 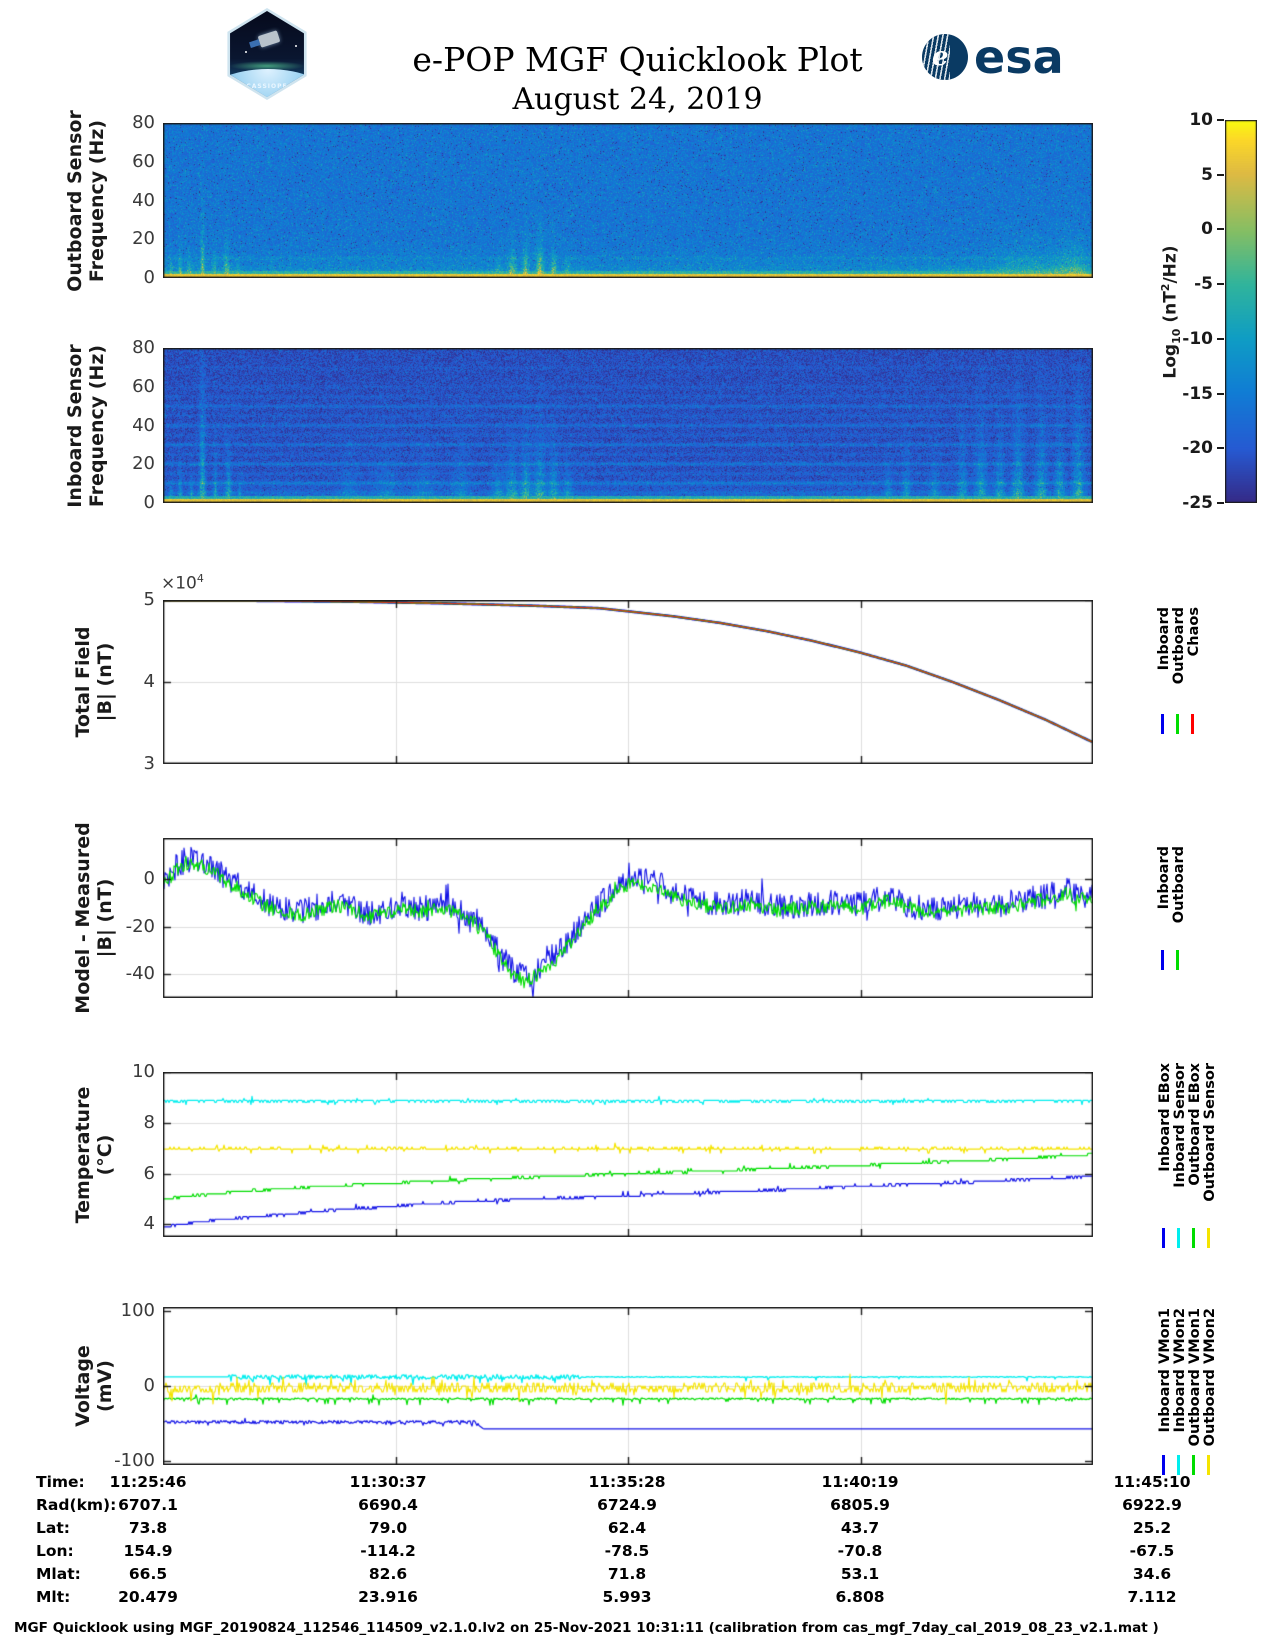 What do you see at coordinates (55, 1551) in the screenshot?
I see `table-row-label-lon: Lon:` at bounding box center [55, 1551].